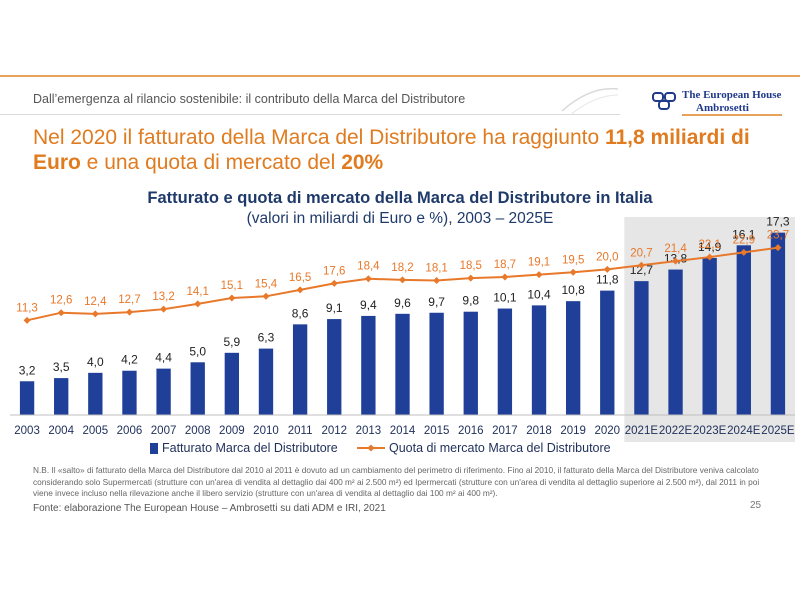 The height and width of the screenshot is (600, 800). Describe the element at coordinates (539, 294) in the screenshot. I see `bar-value-label: 10,4` at that location.